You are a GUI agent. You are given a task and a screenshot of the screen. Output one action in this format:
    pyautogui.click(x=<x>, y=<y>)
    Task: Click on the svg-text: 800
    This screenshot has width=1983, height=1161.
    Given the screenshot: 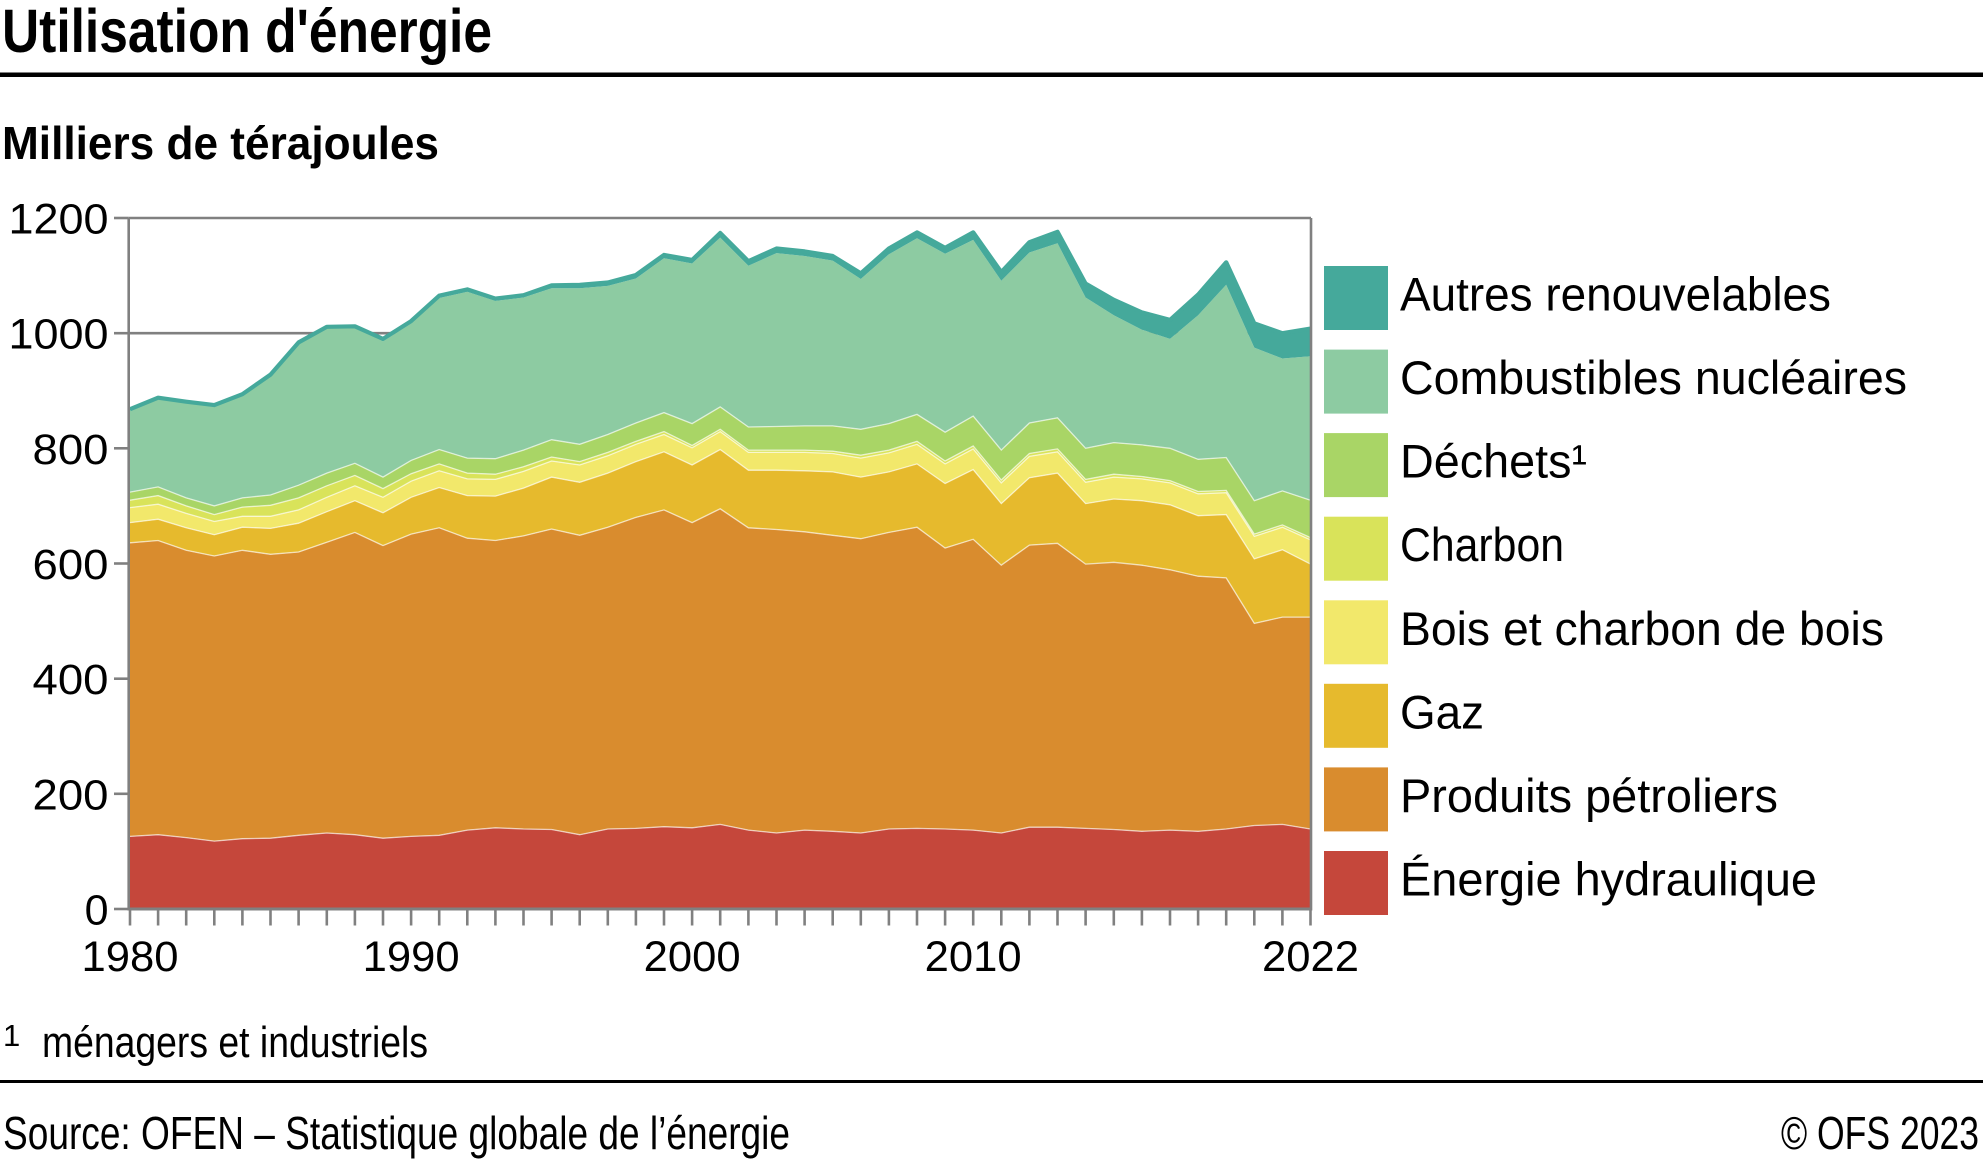 What is the action you would take?
    pyautogui.click(x=71, y=450)
    